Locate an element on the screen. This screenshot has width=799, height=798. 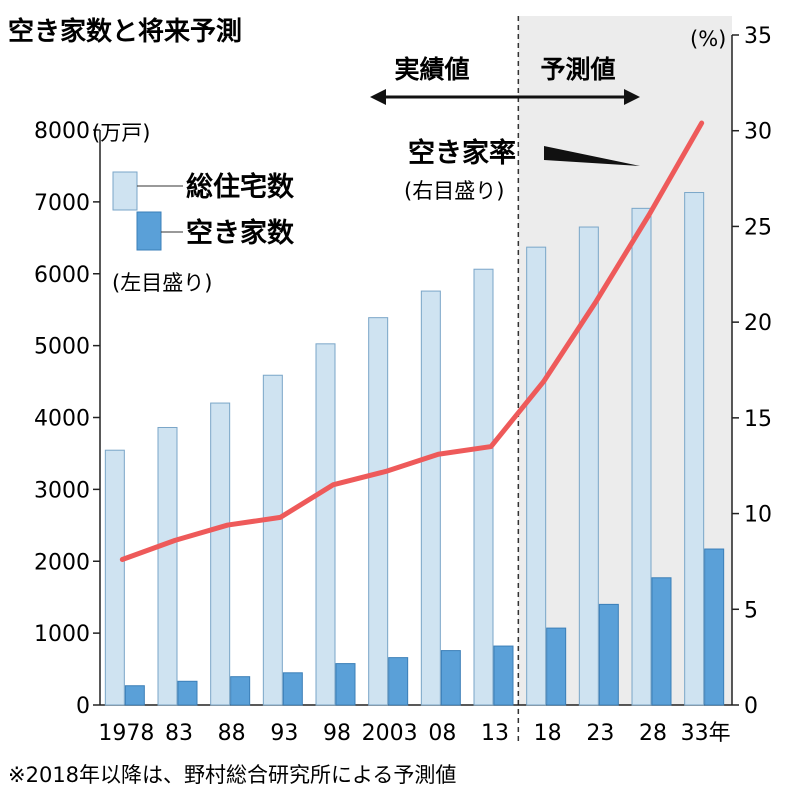
right-tick-label: 20 is located at coordinates (758, 323).